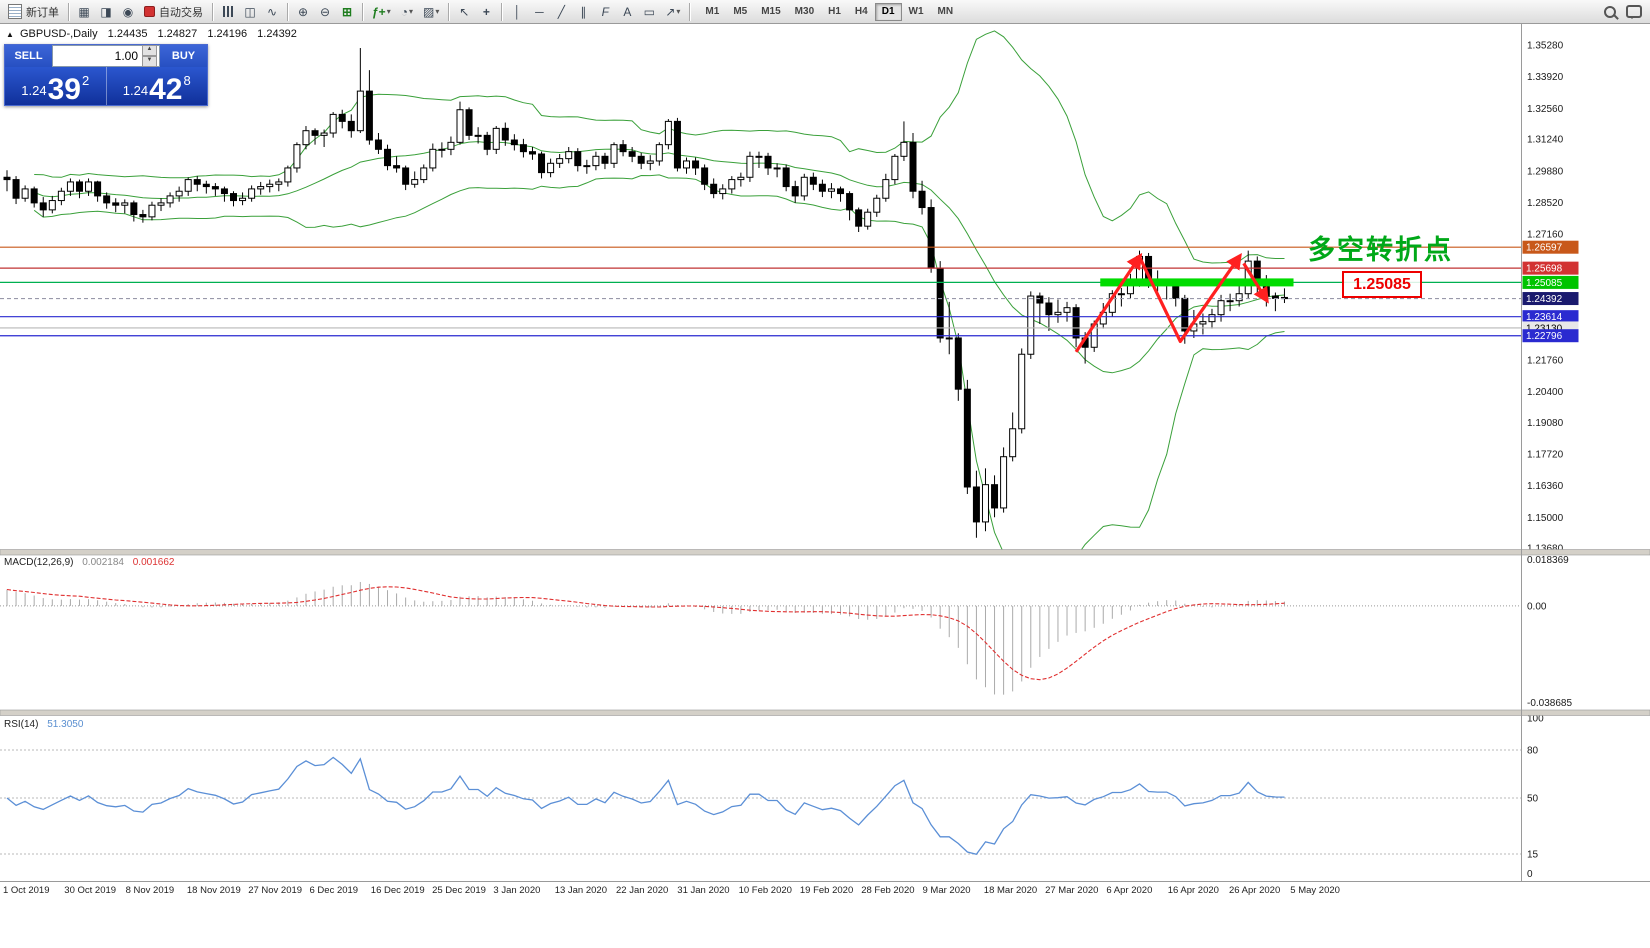 The image size is (1650, 948). Describe the element at coordinates (770, 12) in the screenshot. I see `timeframe-m15: M15` at that location.